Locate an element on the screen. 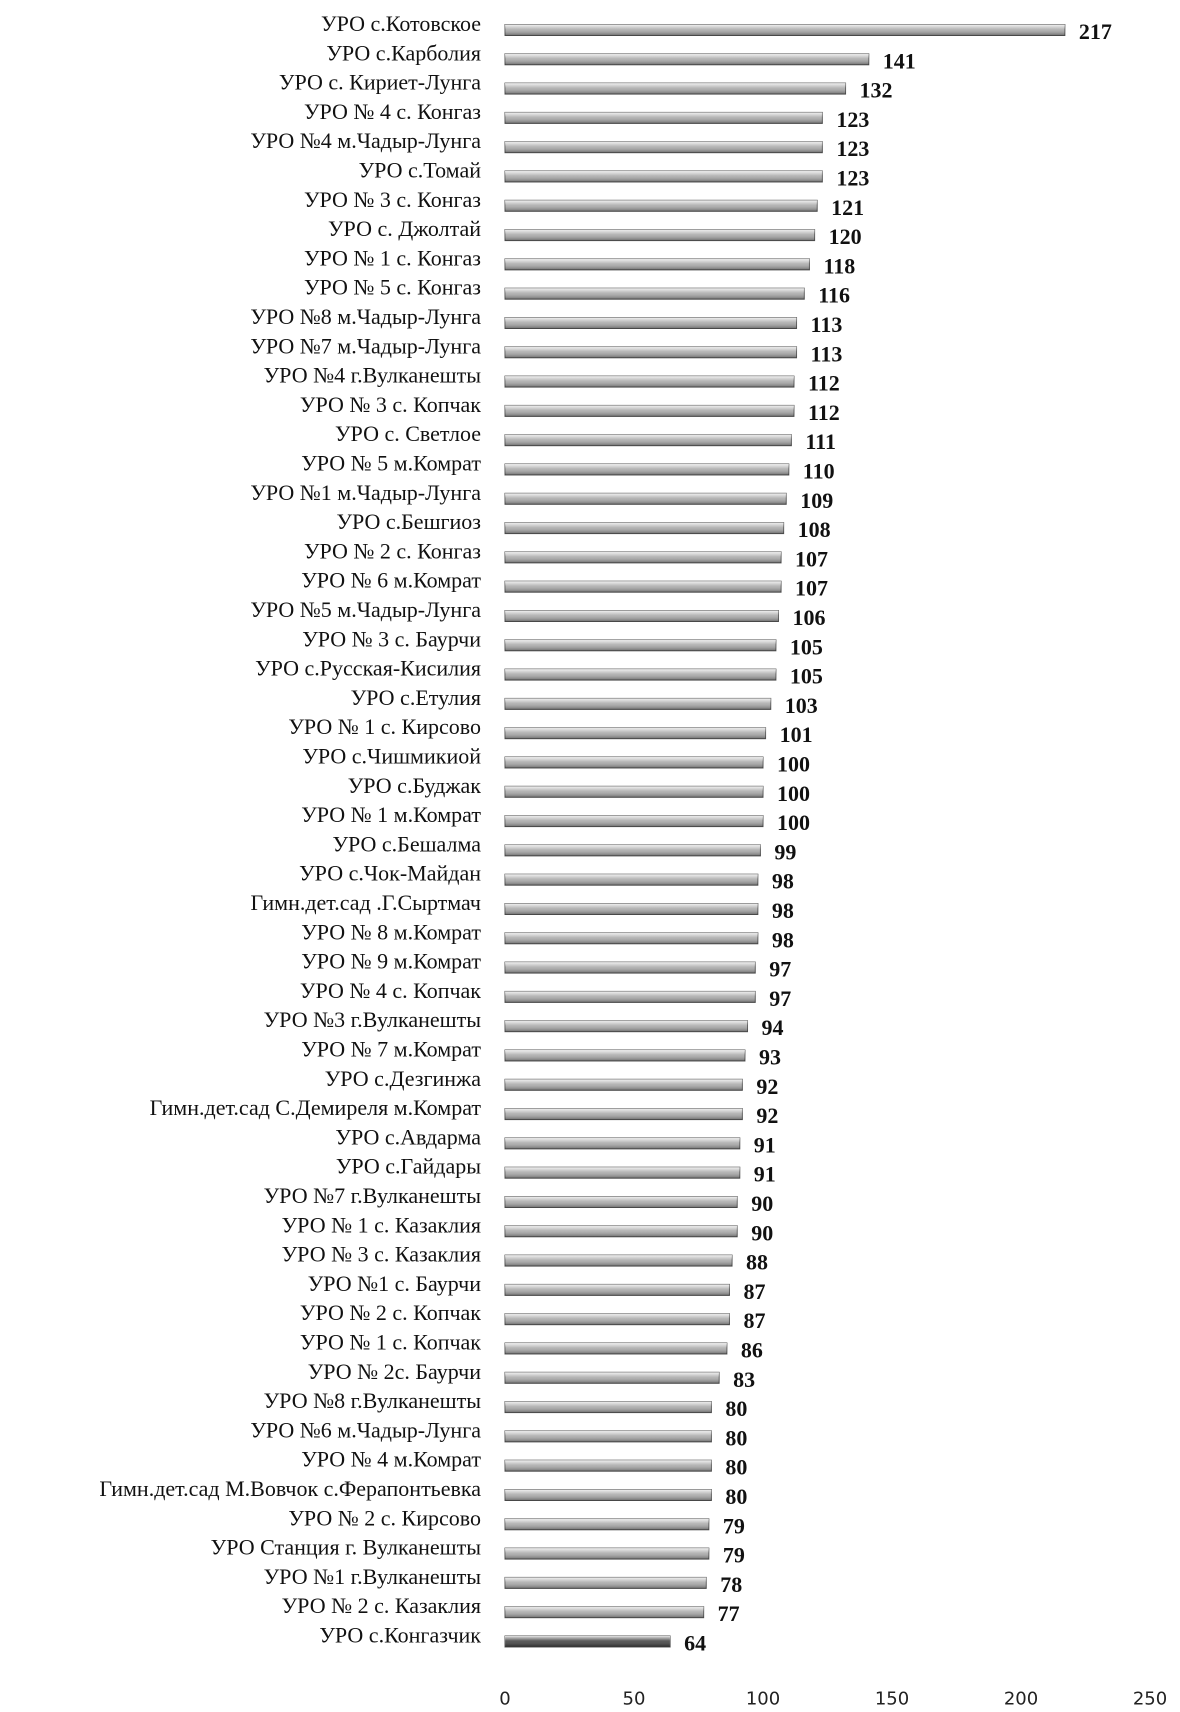 The height and width of the screenshot is (1712, 1180). value-label: 80 is located at coordinates (736, 1437).